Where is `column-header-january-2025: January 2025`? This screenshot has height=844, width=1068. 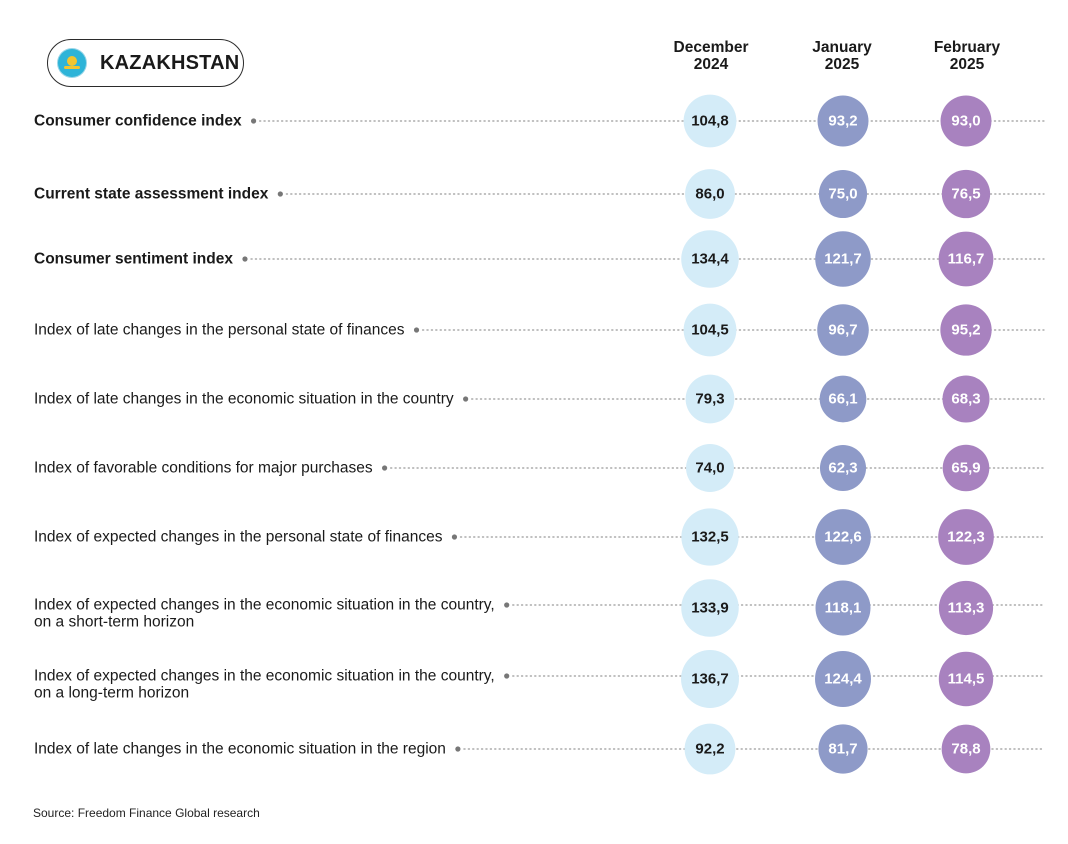
column-header-january-2025: January 2025 is located at coordinates (842, 56).